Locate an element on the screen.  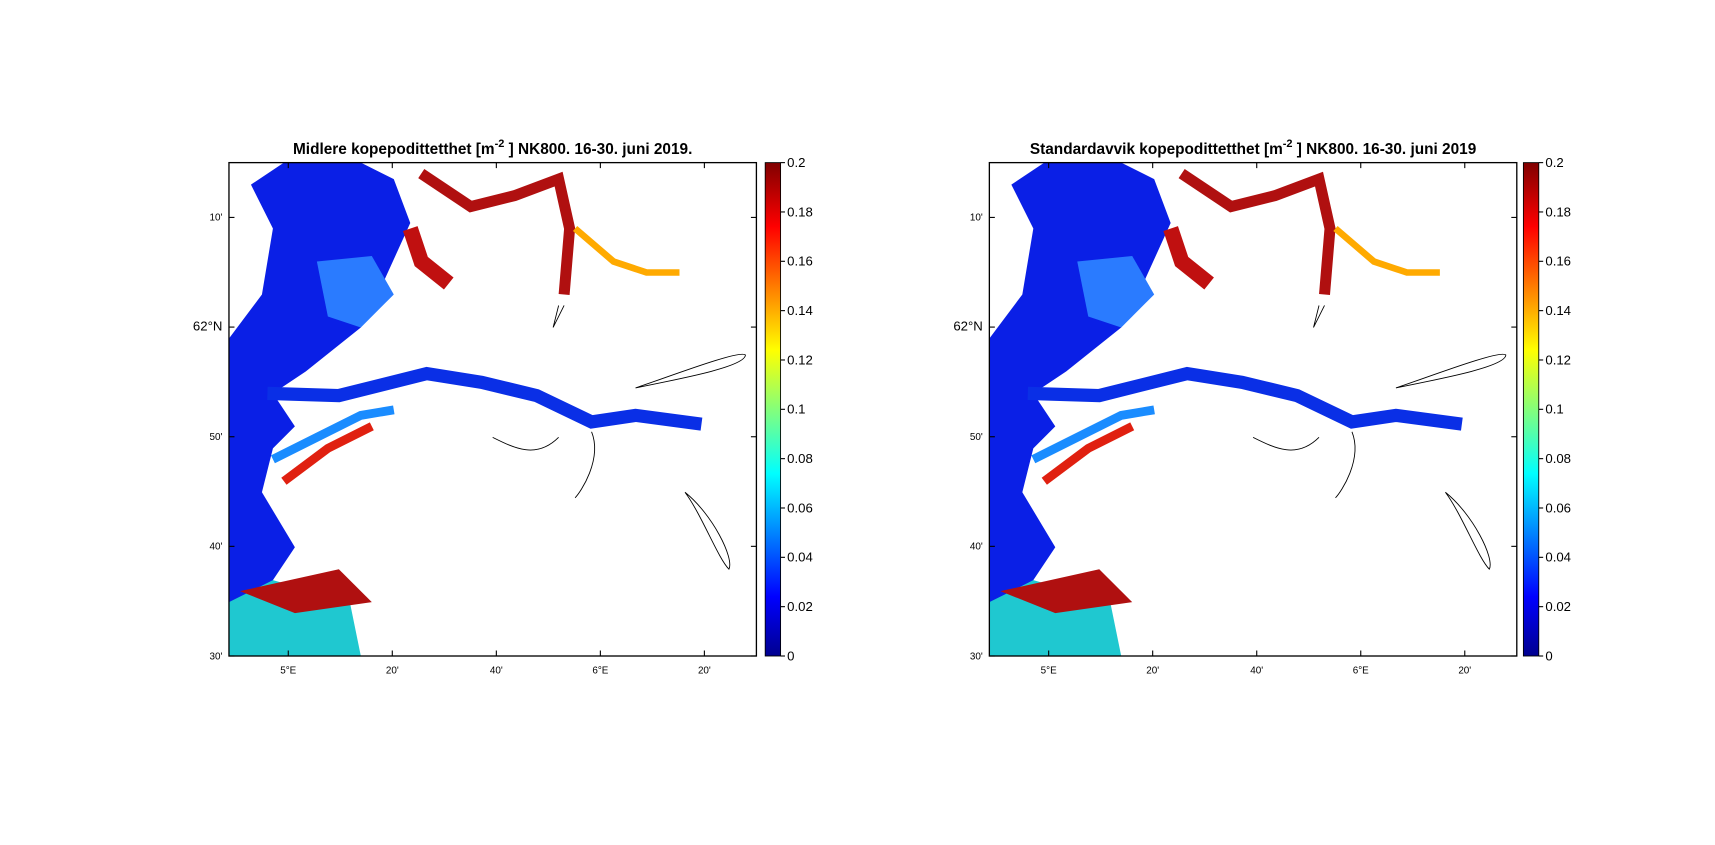
title-text-end: ] NK800. 16-30. juni 2019 is located at coordinates (1385, 149).